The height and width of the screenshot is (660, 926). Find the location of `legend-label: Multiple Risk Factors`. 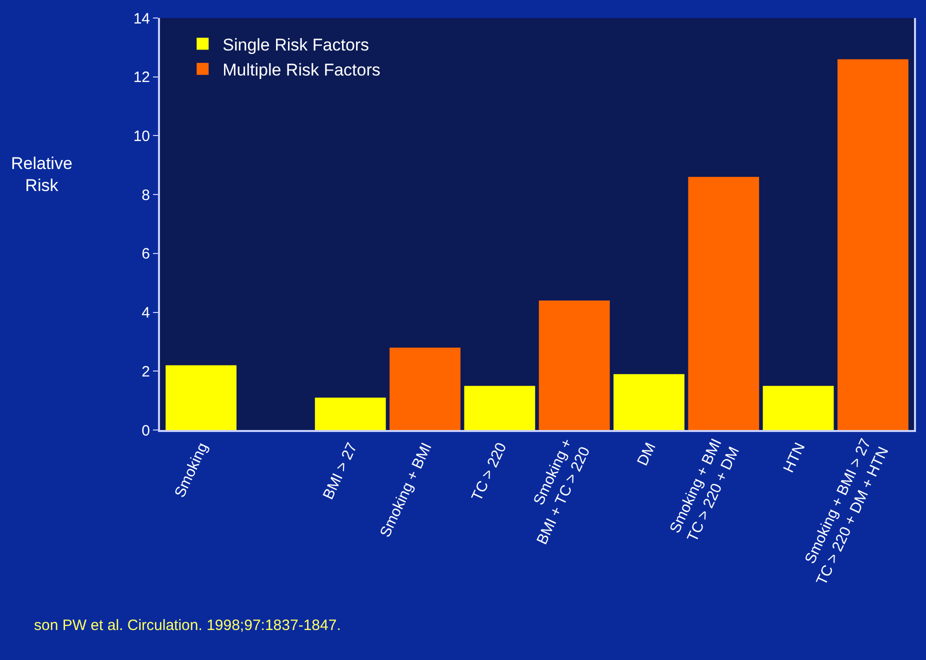

legend-label: Multiple Risk Factors is located at coordinates (301, 70).